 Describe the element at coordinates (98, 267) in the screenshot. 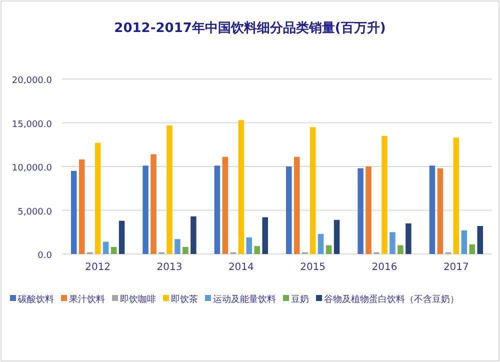

I see `x-tick-label: 2012` at that location.